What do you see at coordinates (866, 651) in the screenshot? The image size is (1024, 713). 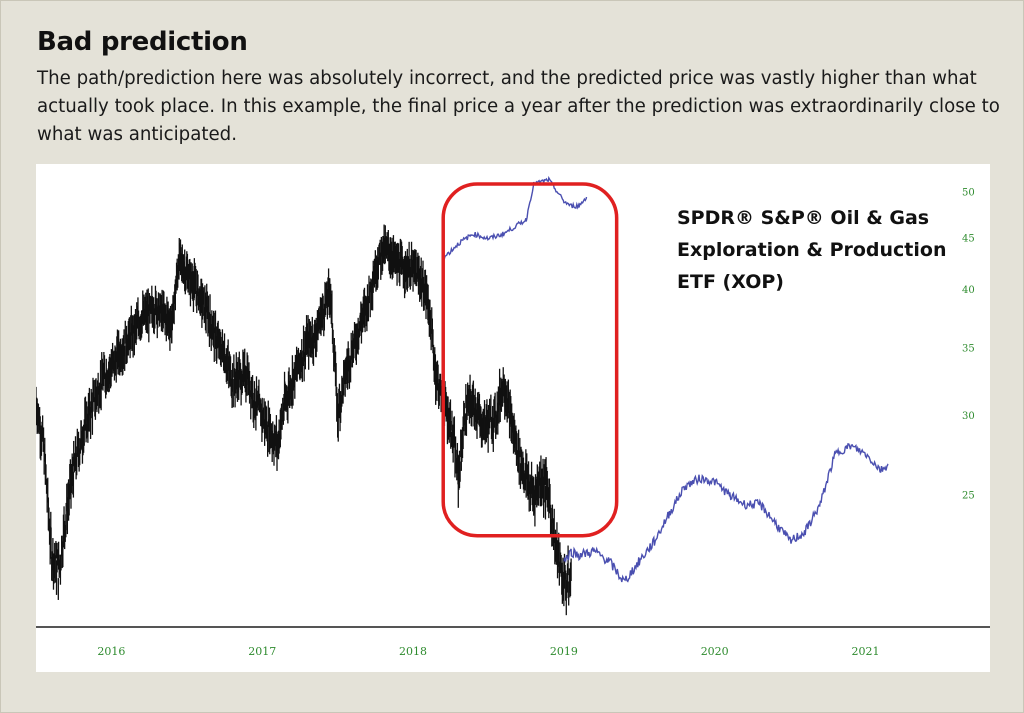 I see `x-tick-label: 2021` at bounding box center [866, 651].